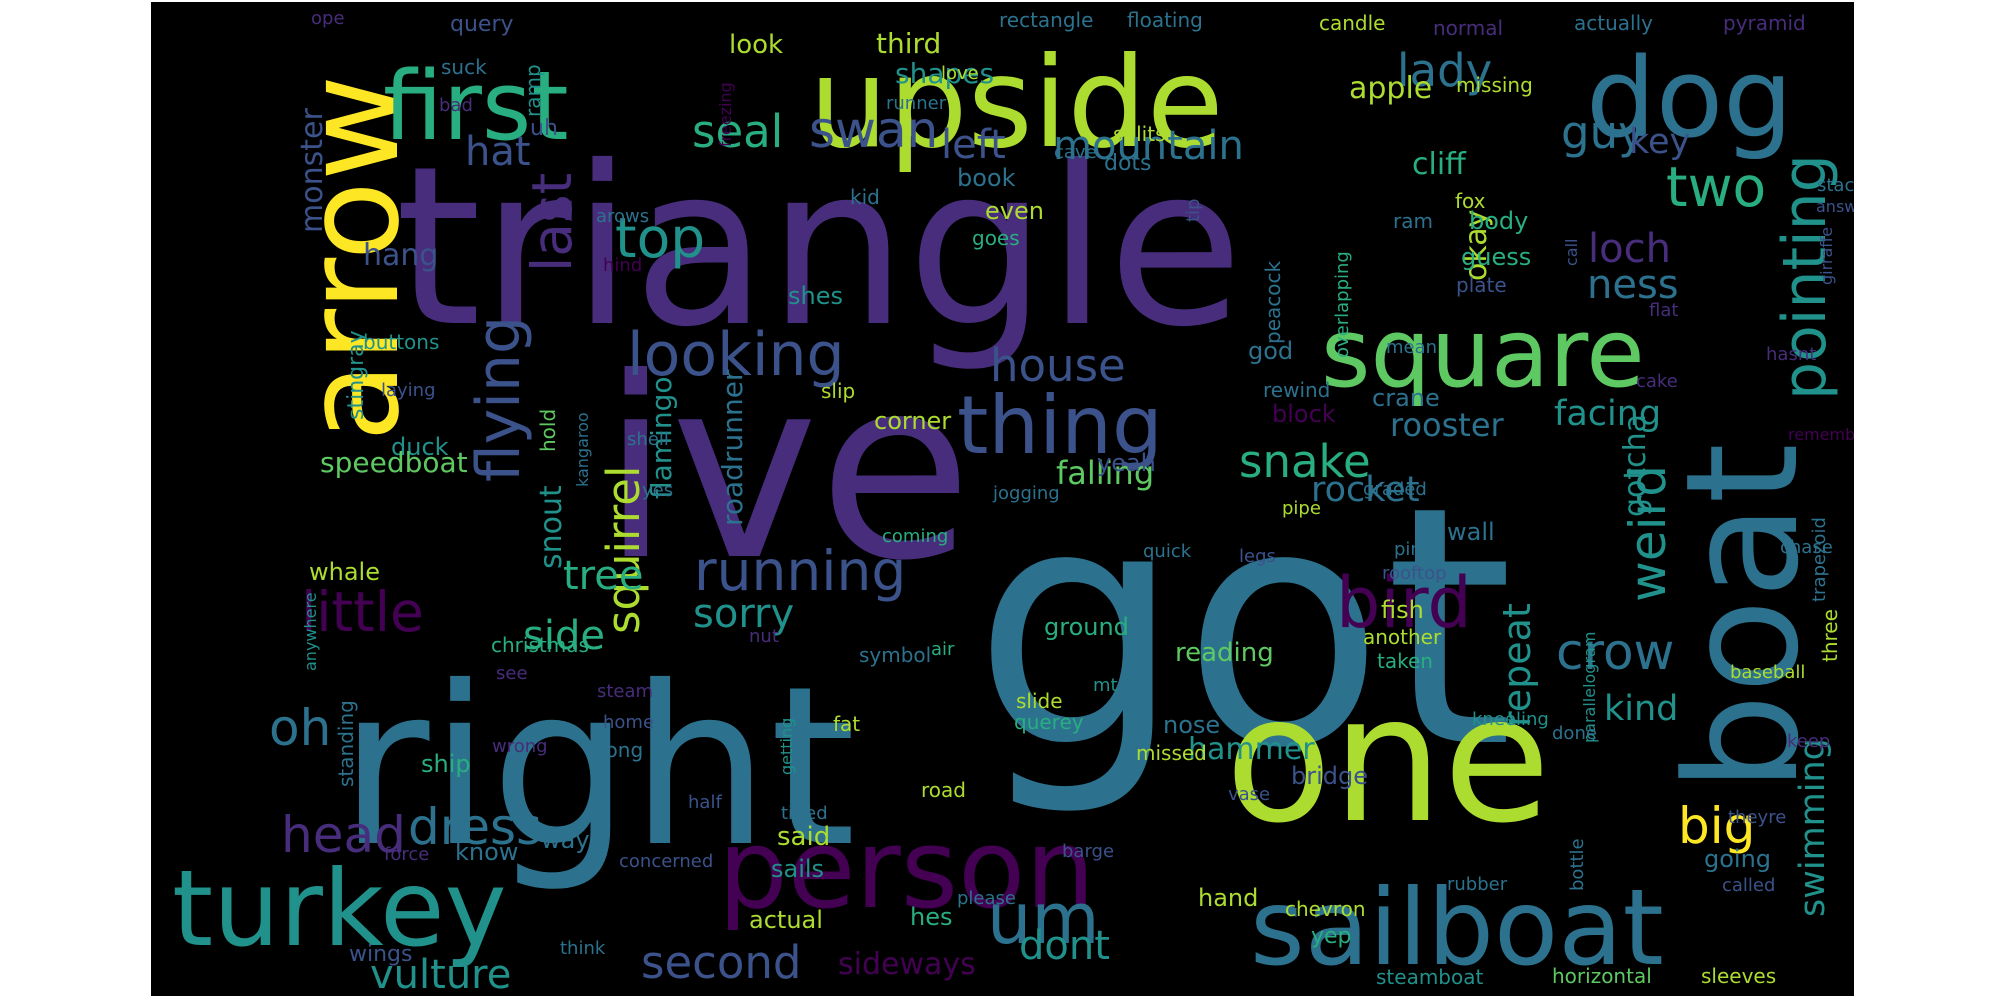  I want to click on word-lady: lady, so click(1444, 70).